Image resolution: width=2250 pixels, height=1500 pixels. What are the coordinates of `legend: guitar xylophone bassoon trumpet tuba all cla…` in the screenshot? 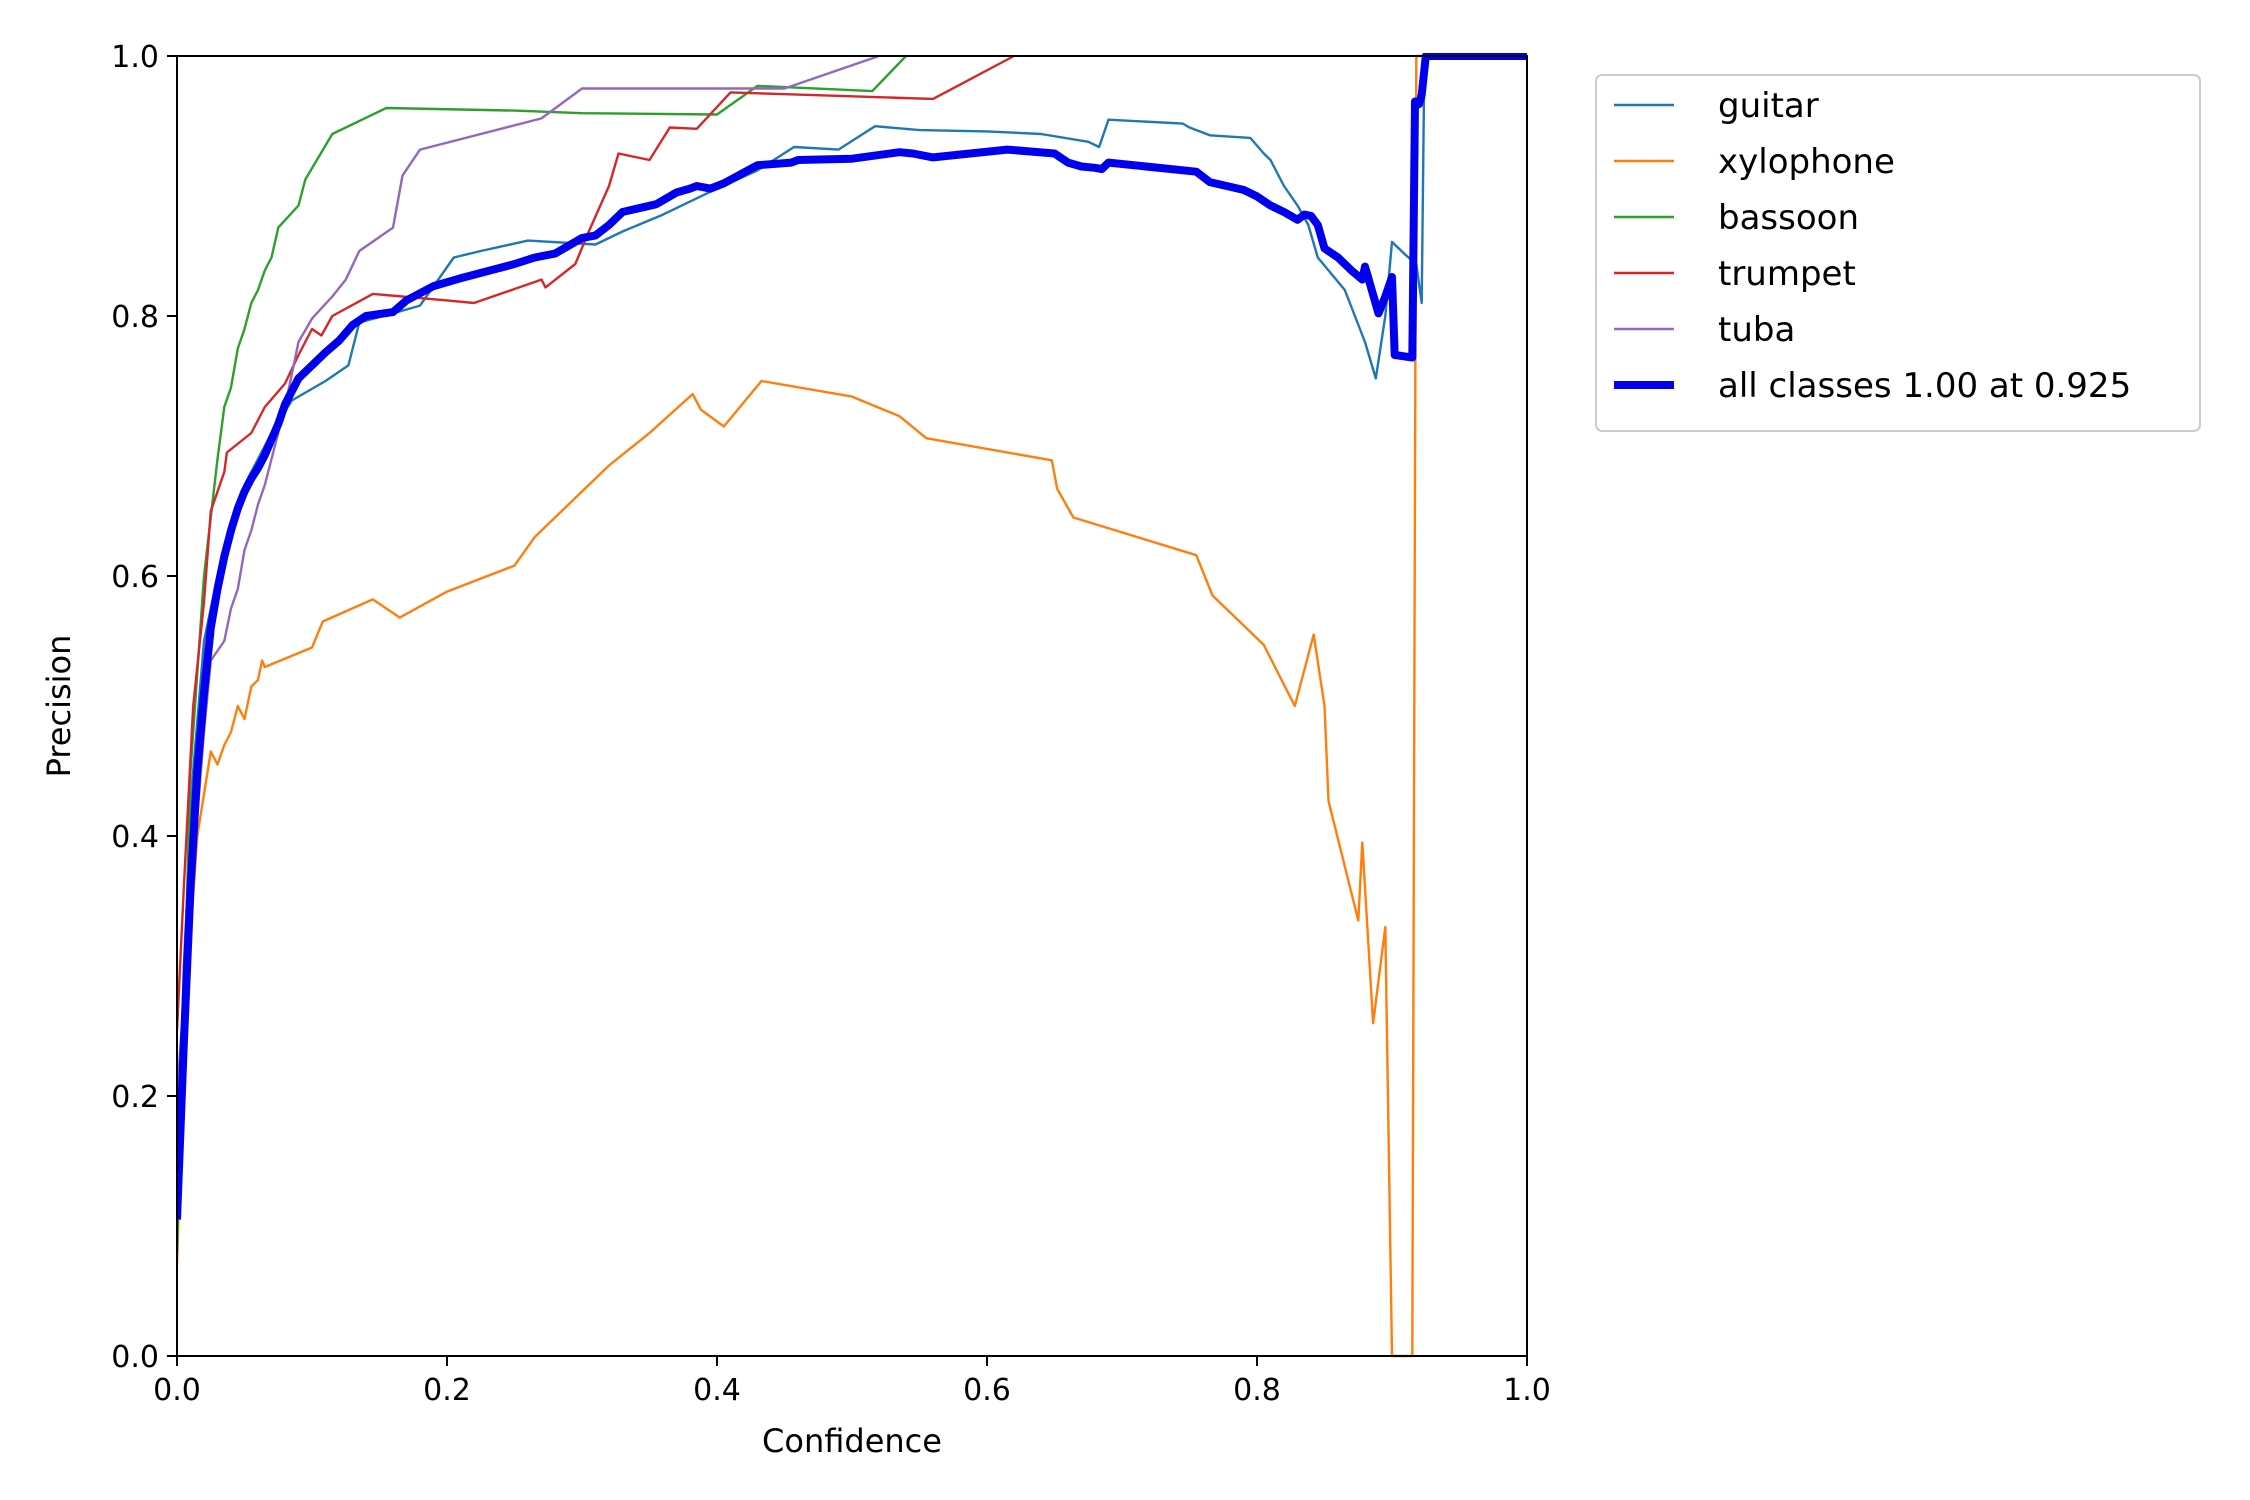 It's located at (1898, 253).